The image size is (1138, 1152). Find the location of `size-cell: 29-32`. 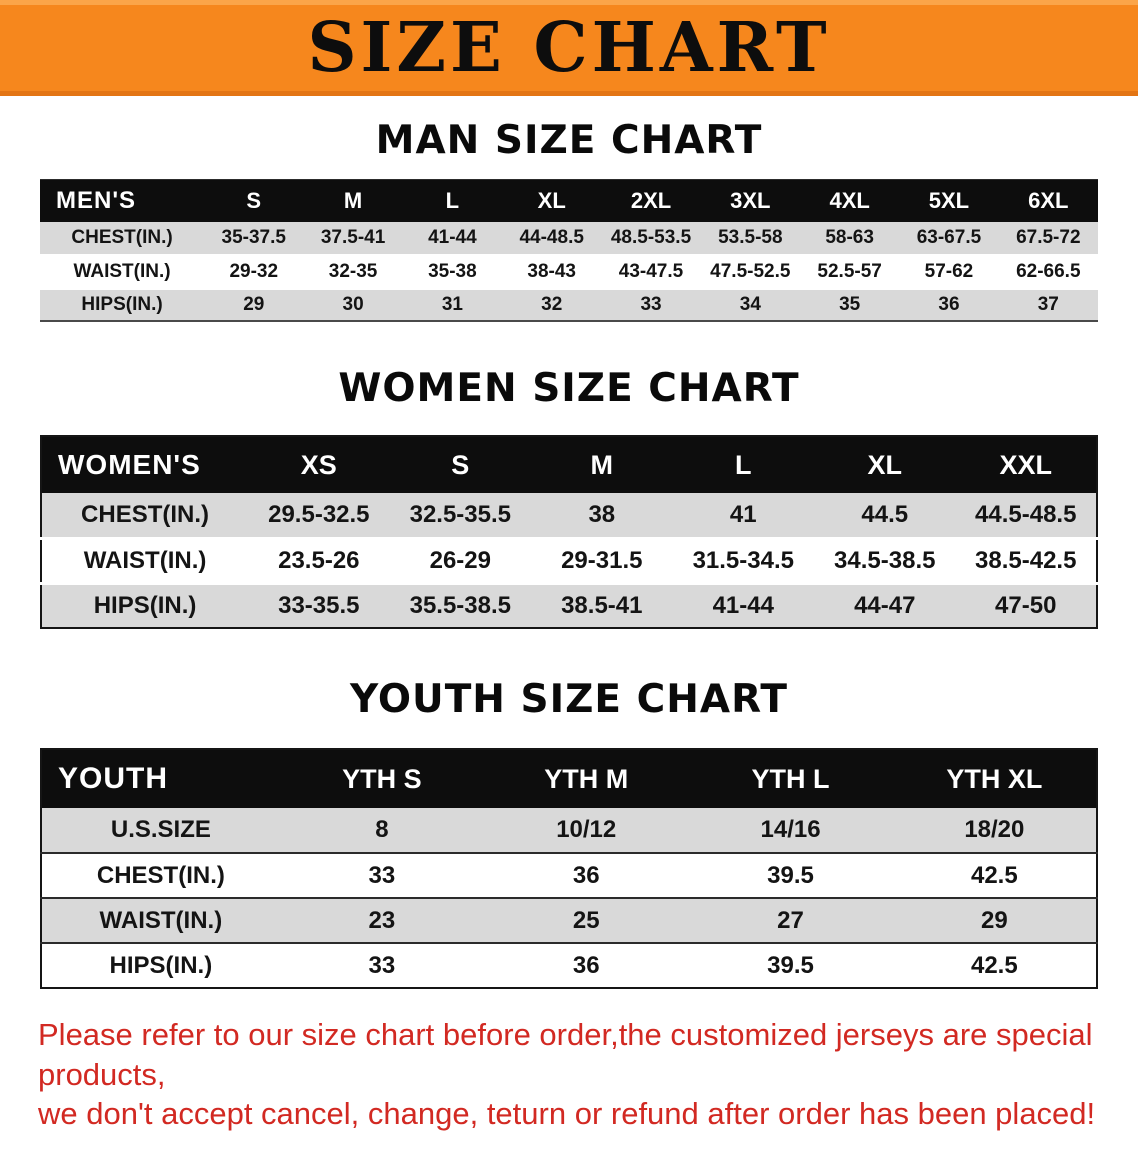

size-cell: 29-32 is located at coordinates (254, 272).